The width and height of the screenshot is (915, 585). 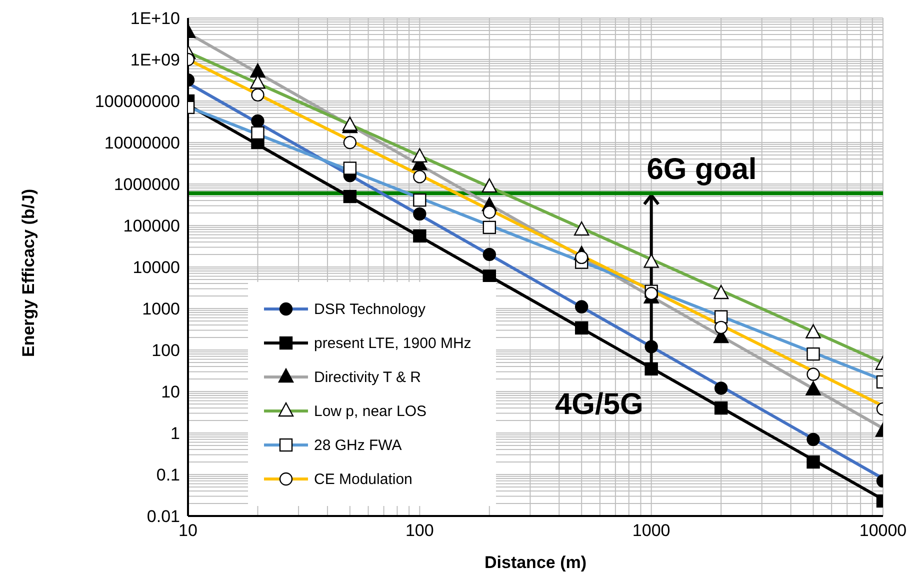 What do you see at coordinates (535, 562) in the screenshot?
I see `x-axis-title: Distance (m)` at bounding box center [535, 562].